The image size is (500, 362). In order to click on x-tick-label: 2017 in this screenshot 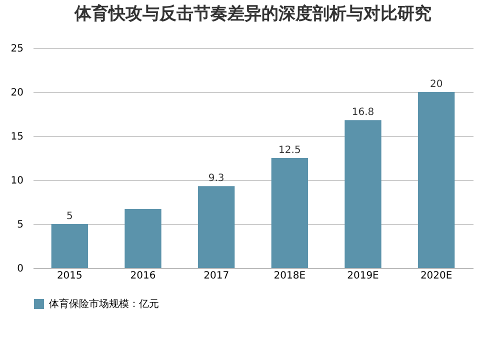, I will do `click(217, 276)`.